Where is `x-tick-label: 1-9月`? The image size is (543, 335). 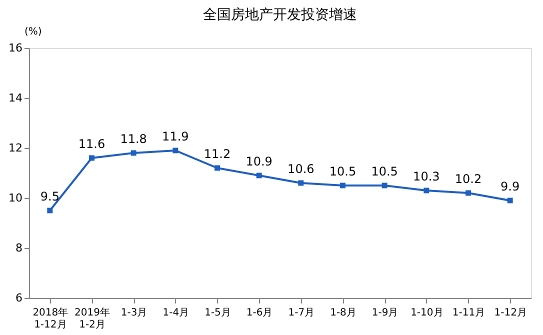 x-tick-label: 1-9月 is located at coordinates (385, 313).